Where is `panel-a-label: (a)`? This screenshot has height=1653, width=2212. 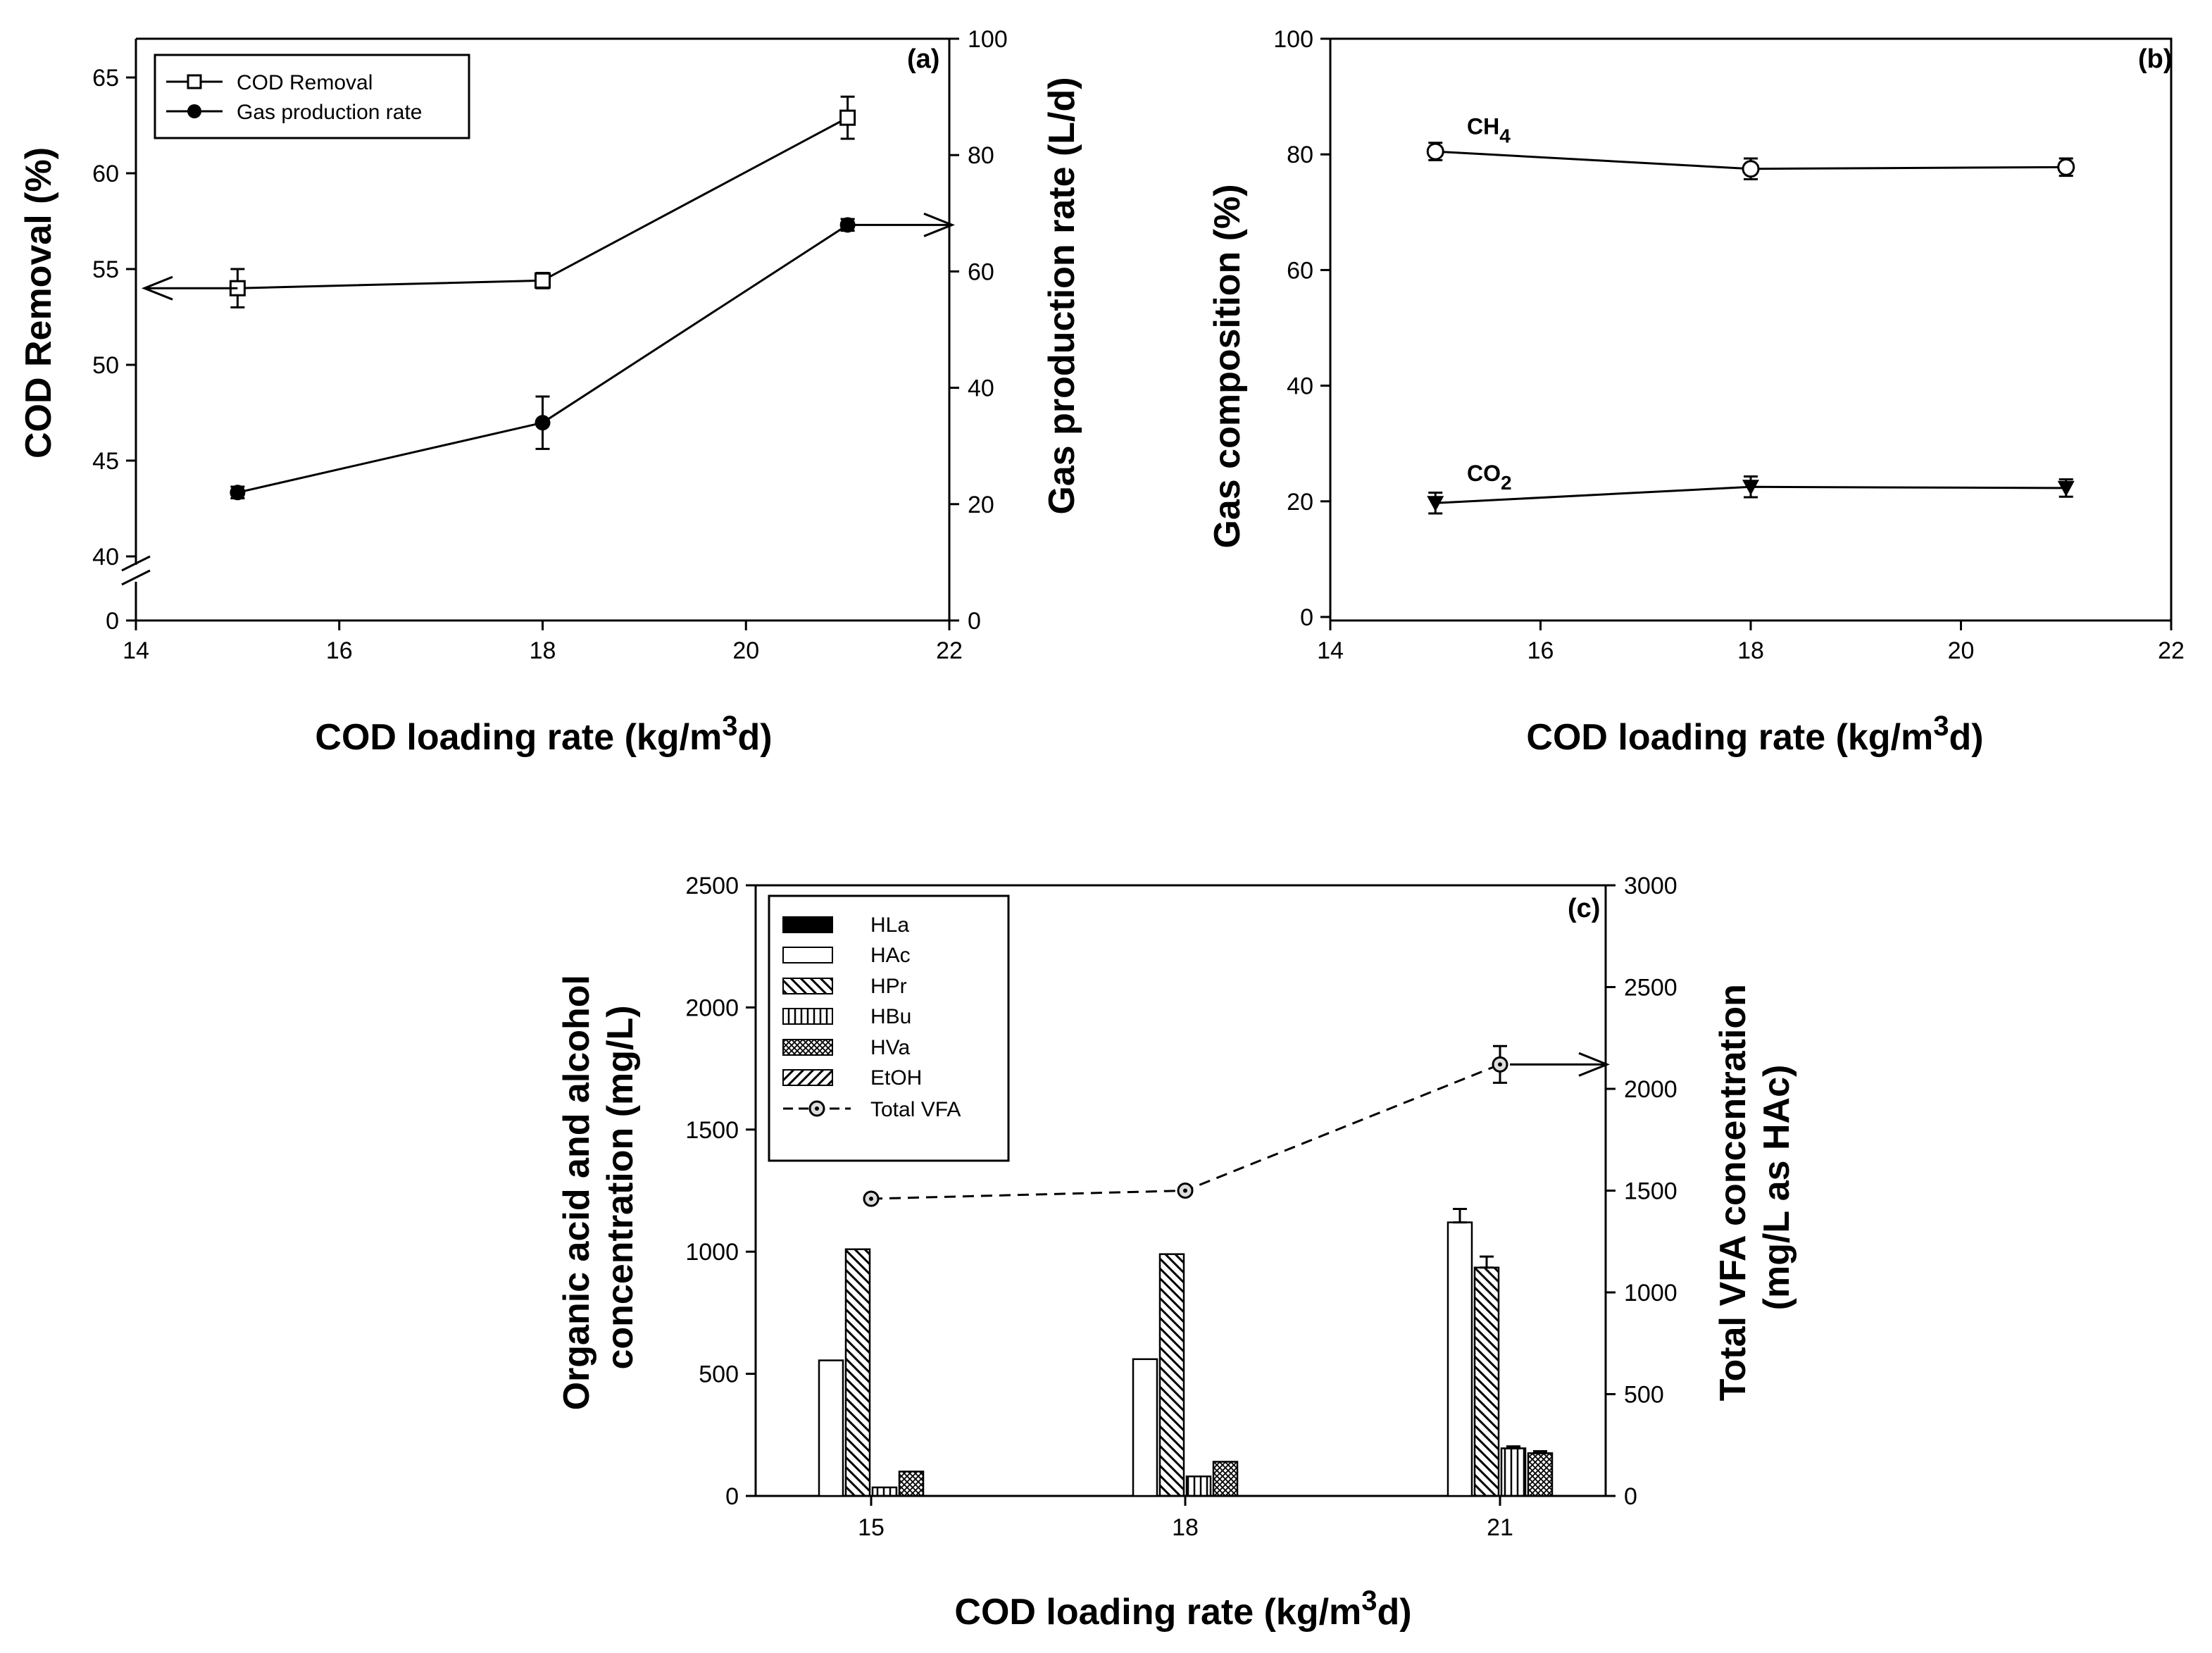
panel-a-label: (a) is located at coordinates (923, 59).